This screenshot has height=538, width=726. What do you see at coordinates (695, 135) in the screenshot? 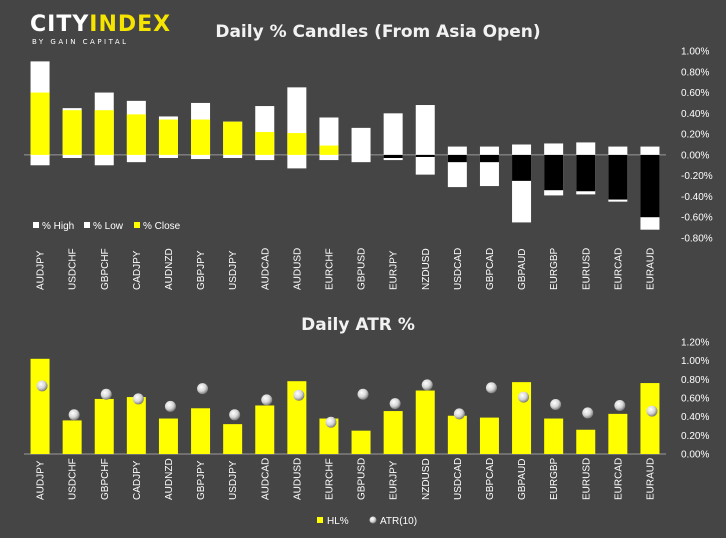
I see `chart1-ytick-label: 0.20%` at bounding box center [695, 135].